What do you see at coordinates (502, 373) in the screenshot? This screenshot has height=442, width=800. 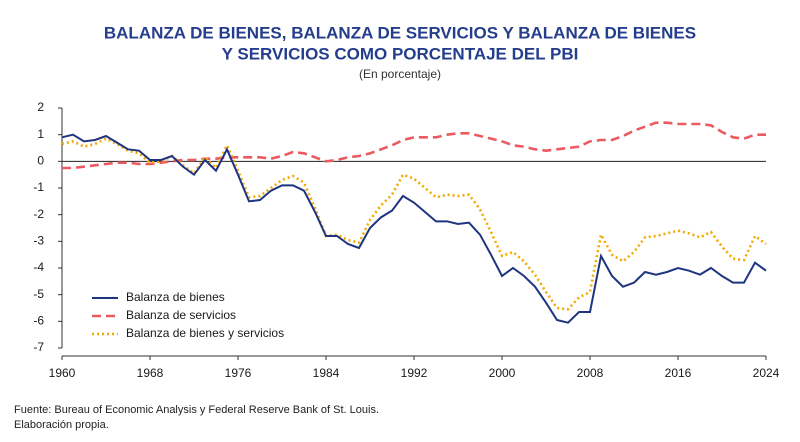 I see `x-tick-label: 2000` at bounding box center [502, 373].